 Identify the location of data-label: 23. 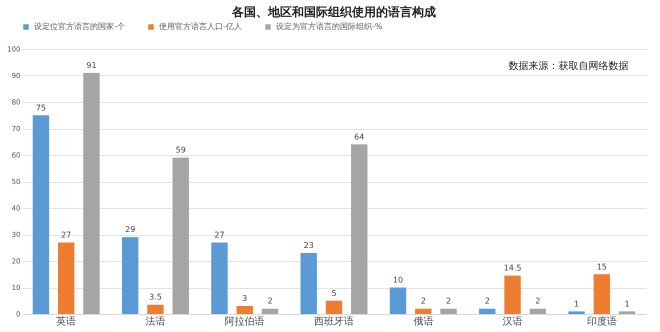
(309, 245).